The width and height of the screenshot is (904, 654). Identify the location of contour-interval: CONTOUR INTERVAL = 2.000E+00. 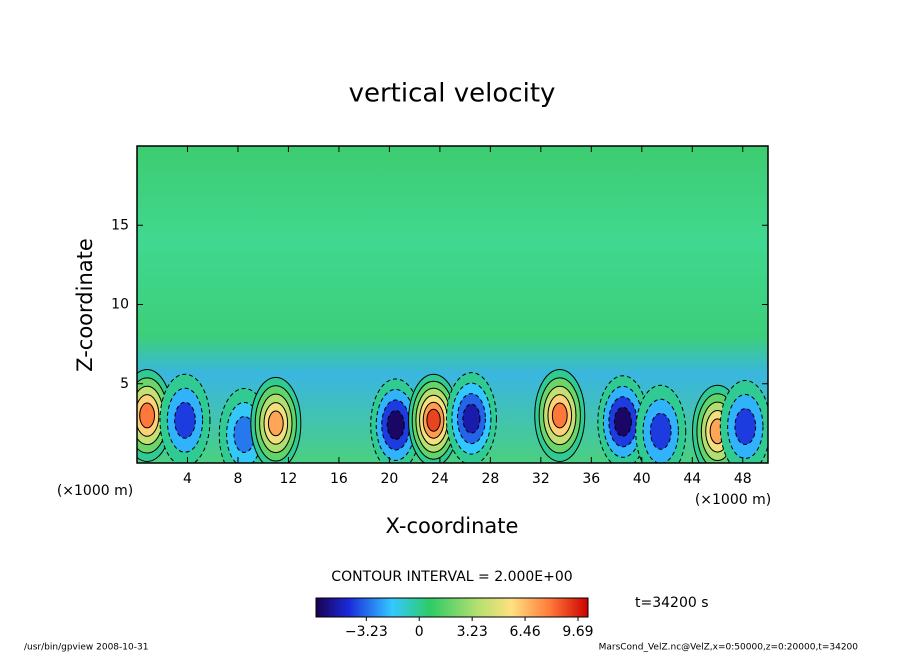
(451, 577).